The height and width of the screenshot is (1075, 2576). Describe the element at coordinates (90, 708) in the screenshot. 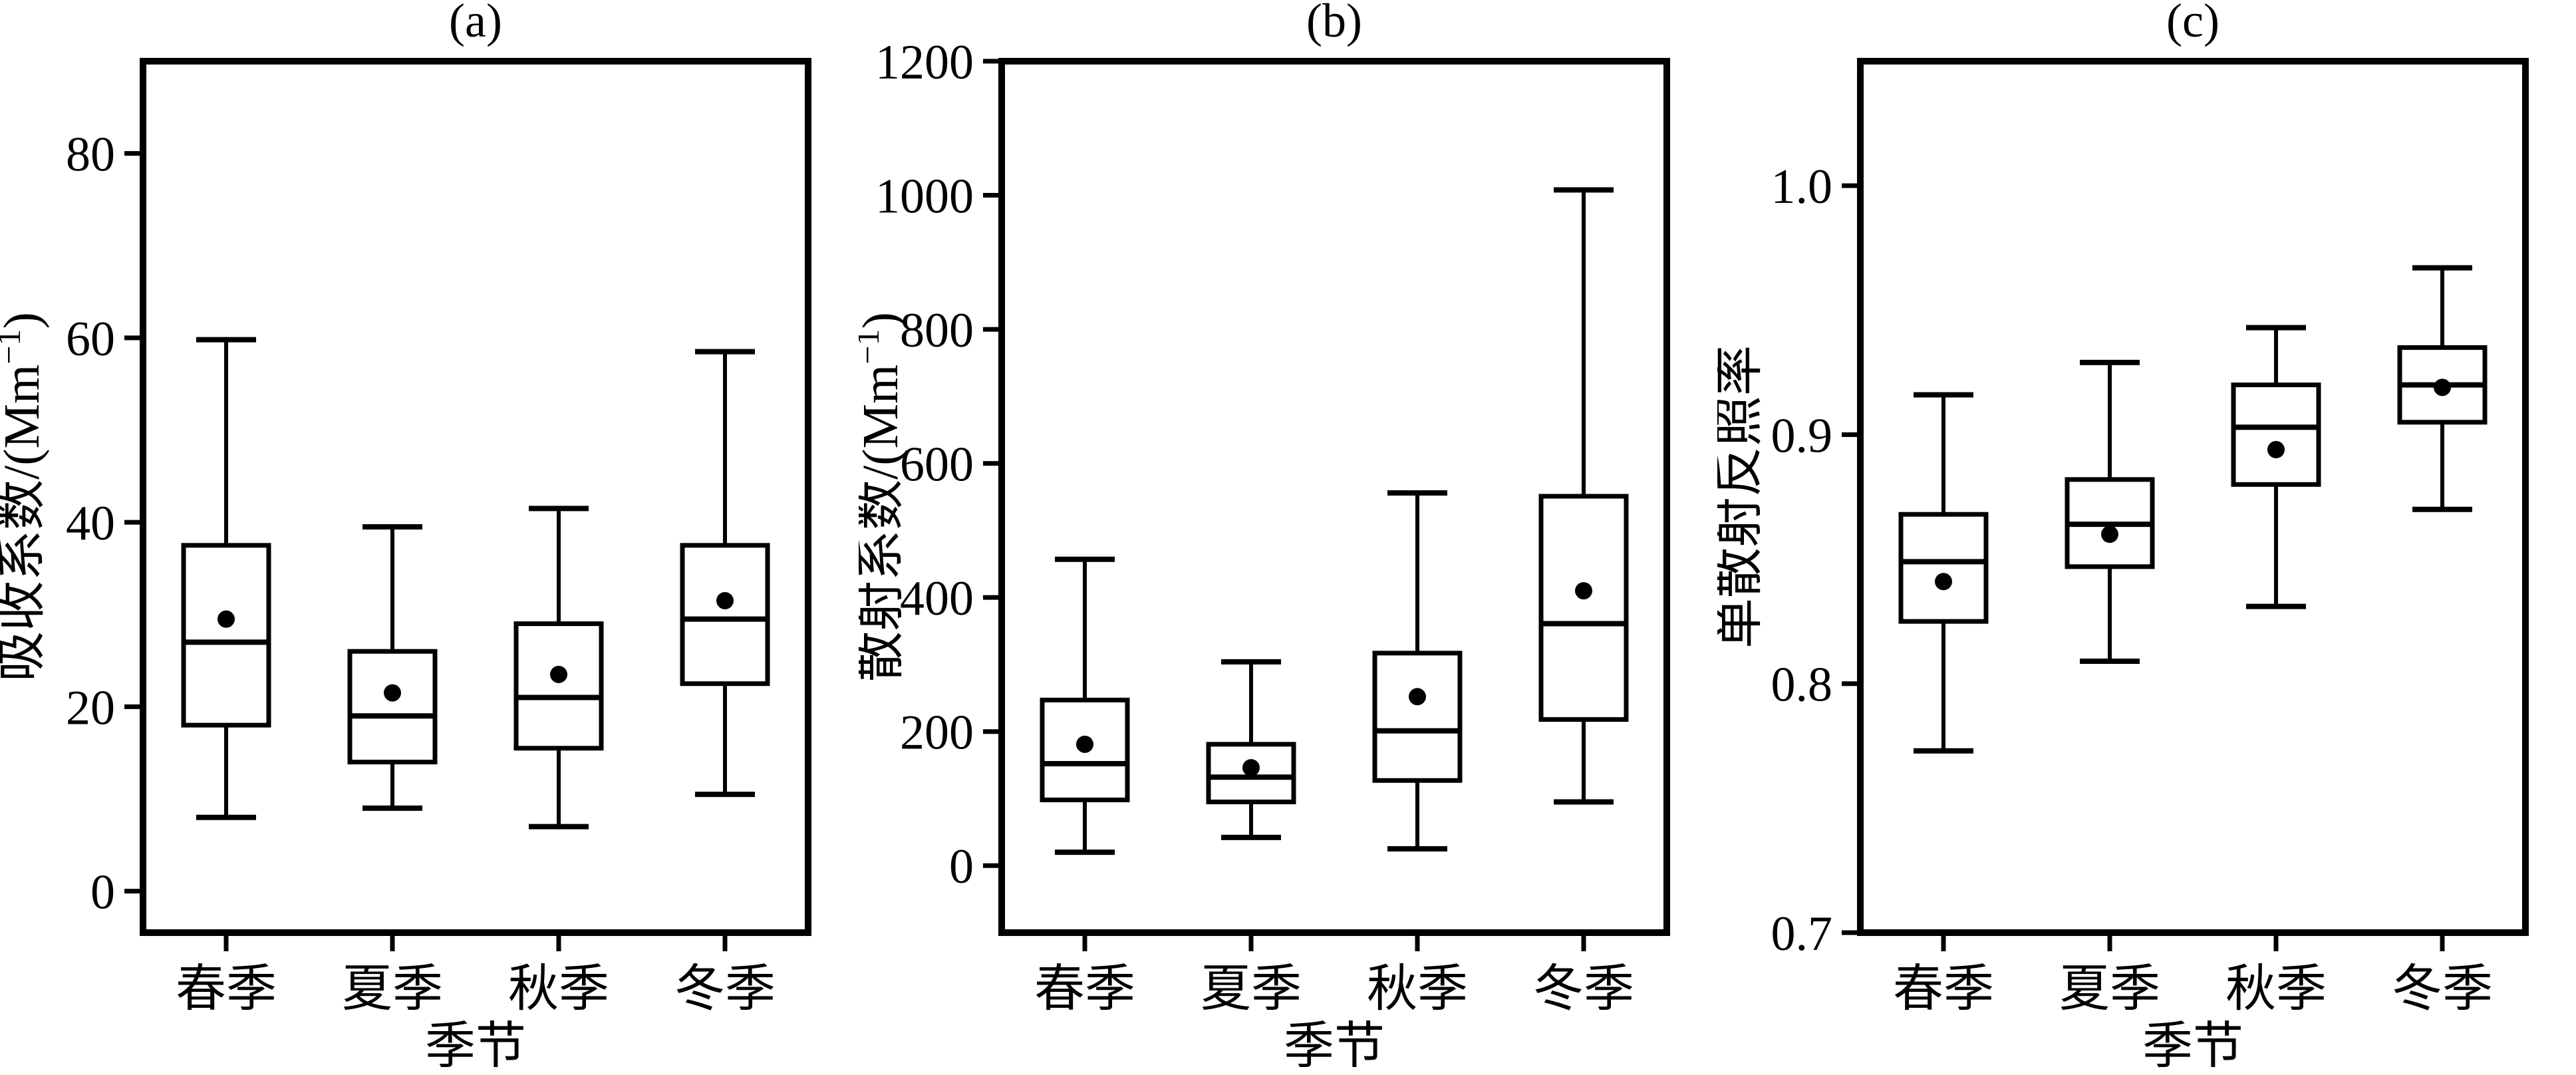

I see `y-tick-label: 20` at that location.